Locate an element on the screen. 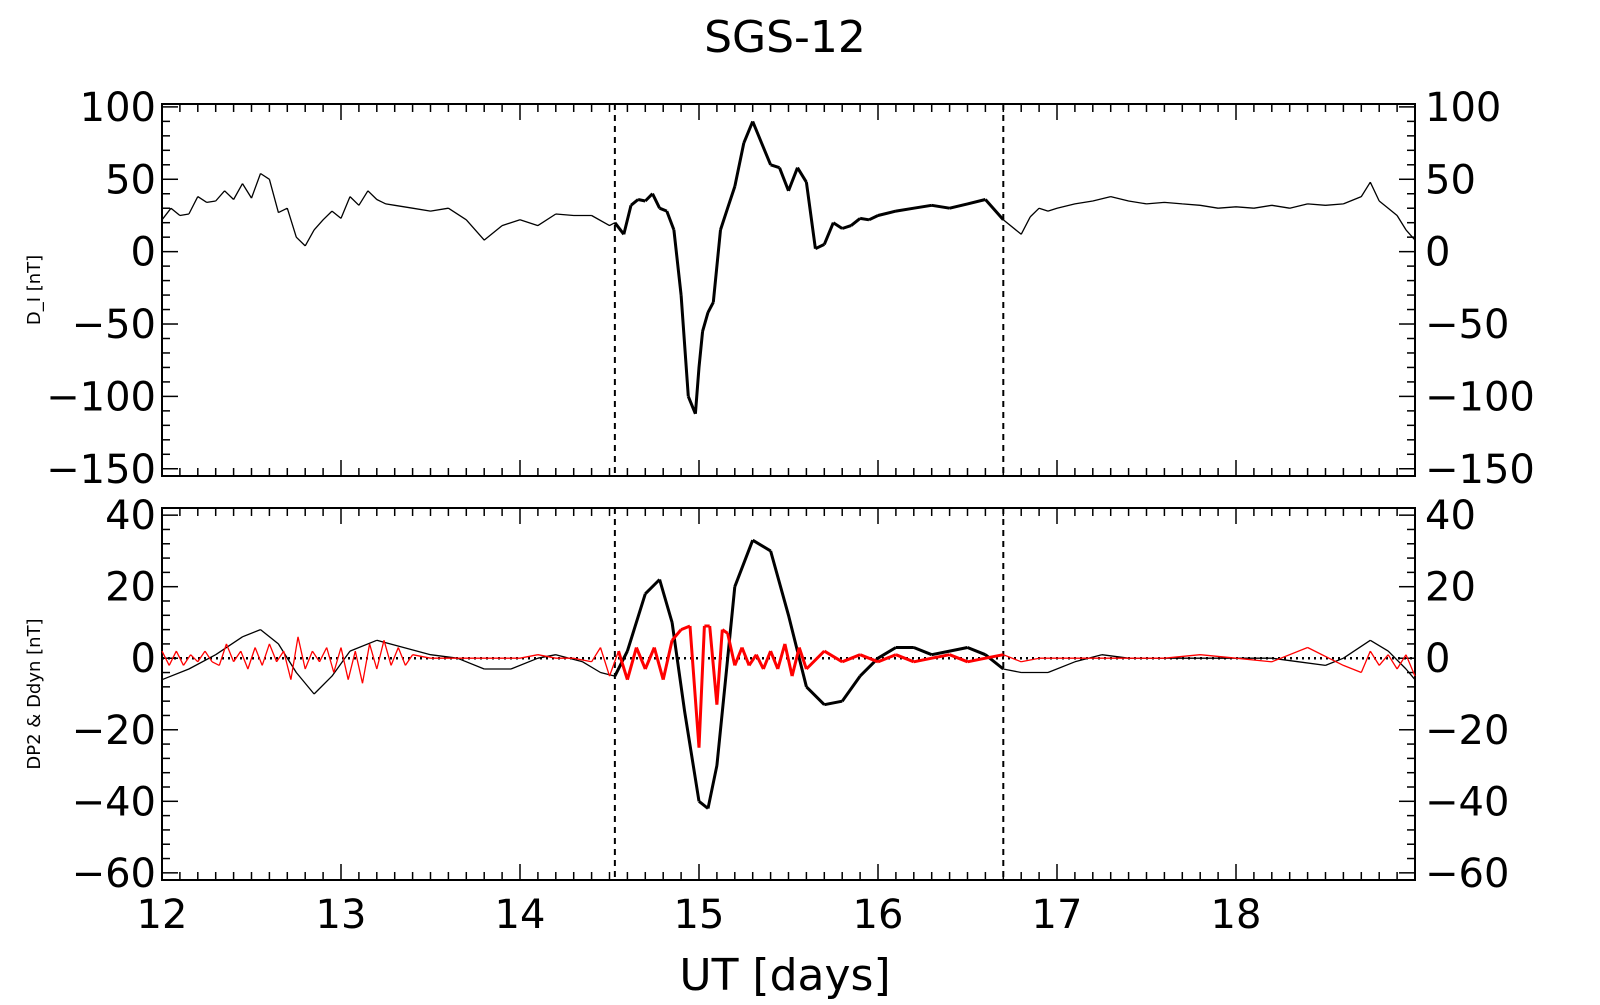 This screenshot has width=1600, height=1005. y-tick-label-left: 20 is located at coordinates (130, 588).